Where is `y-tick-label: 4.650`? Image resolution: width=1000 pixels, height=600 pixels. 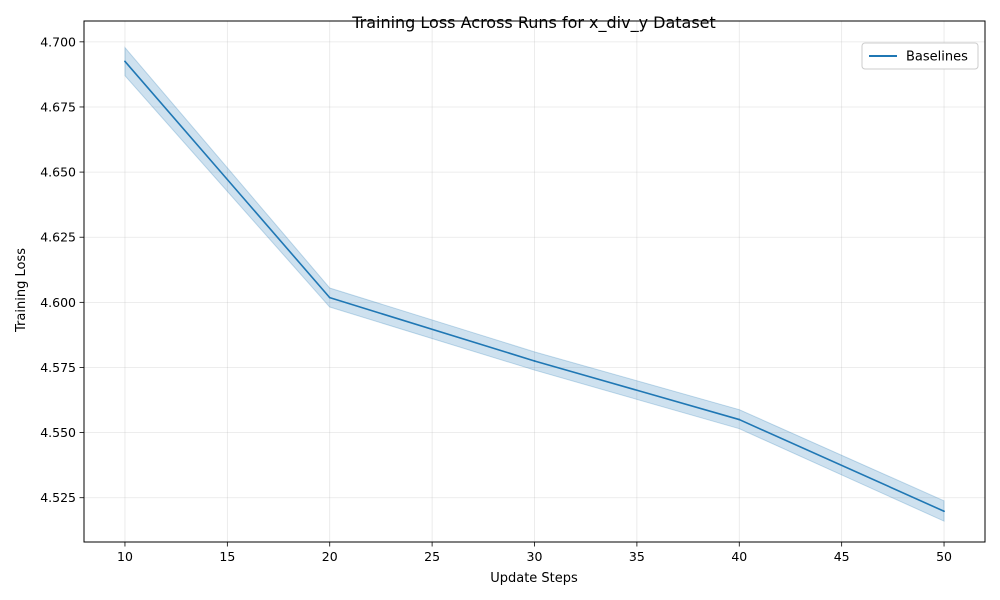
y-tick-label: 4.650 is located at coordinates (58, 172).